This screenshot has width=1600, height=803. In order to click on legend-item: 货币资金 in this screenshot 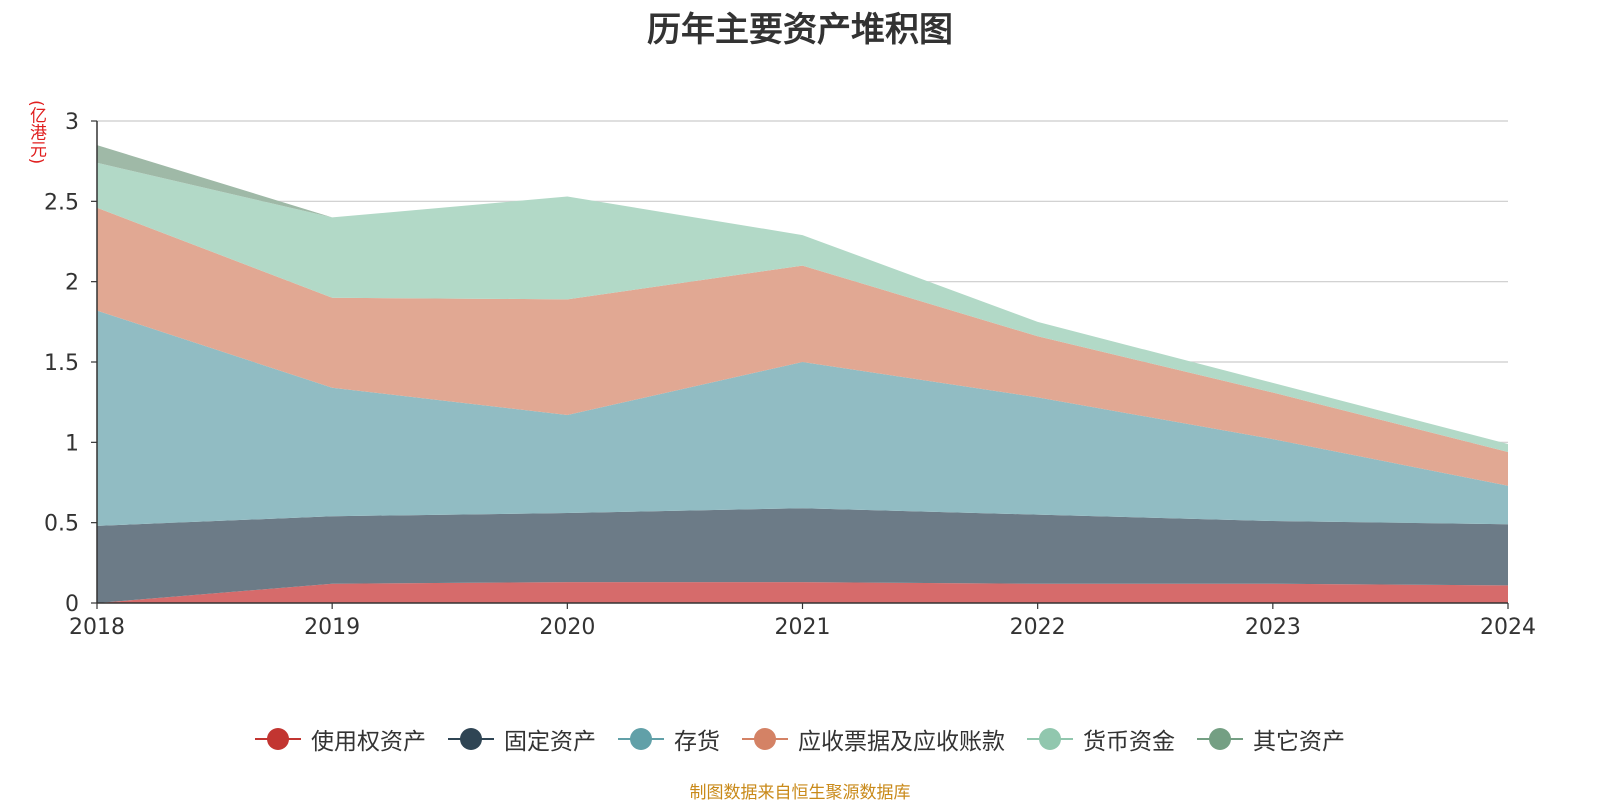, I will do `click(1101, 739)`.